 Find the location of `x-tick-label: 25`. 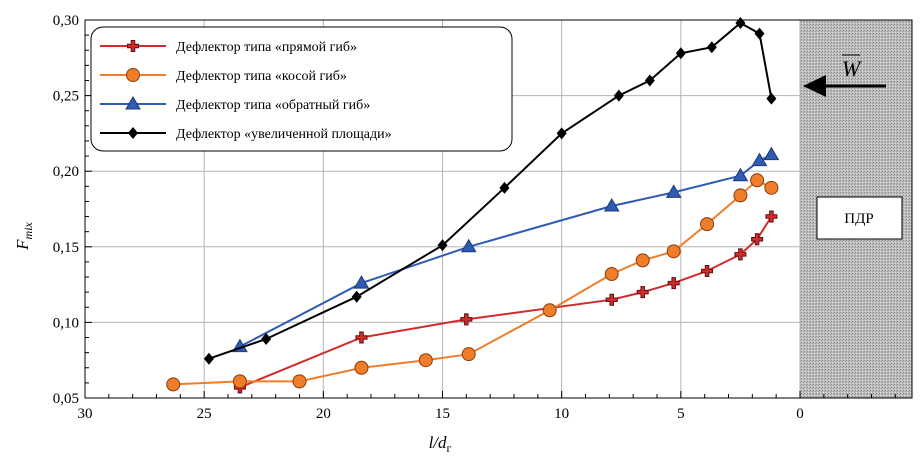

x-tick-label: 25 is located at coordinates (204, 414).